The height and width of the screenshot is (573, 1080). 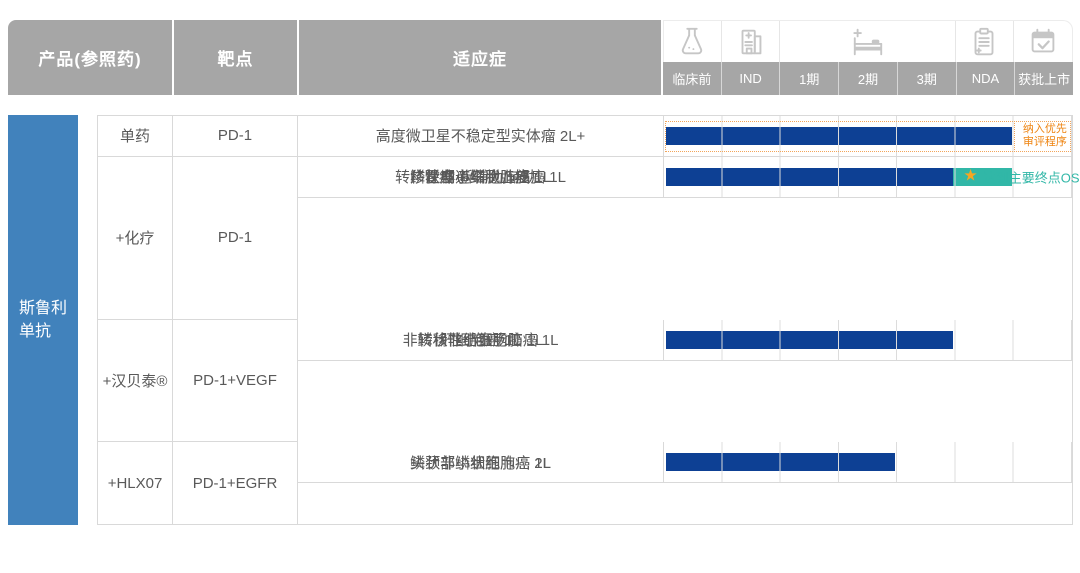 I want to click on hospital-bed-icon, so click(x=868, y=41).